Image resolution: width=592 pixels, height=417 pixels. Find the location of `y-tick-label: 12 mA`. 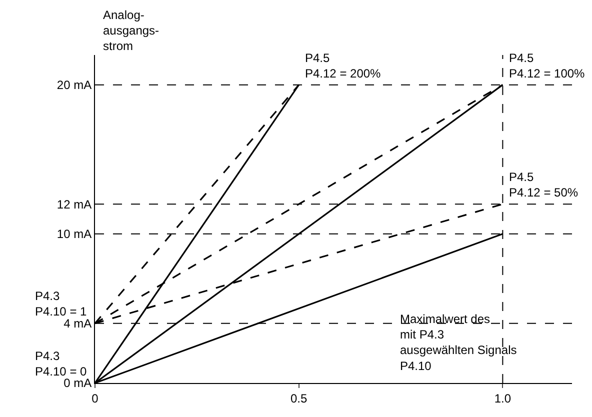

y-tick-label: 12 mA is located at coordinates (74, 204).